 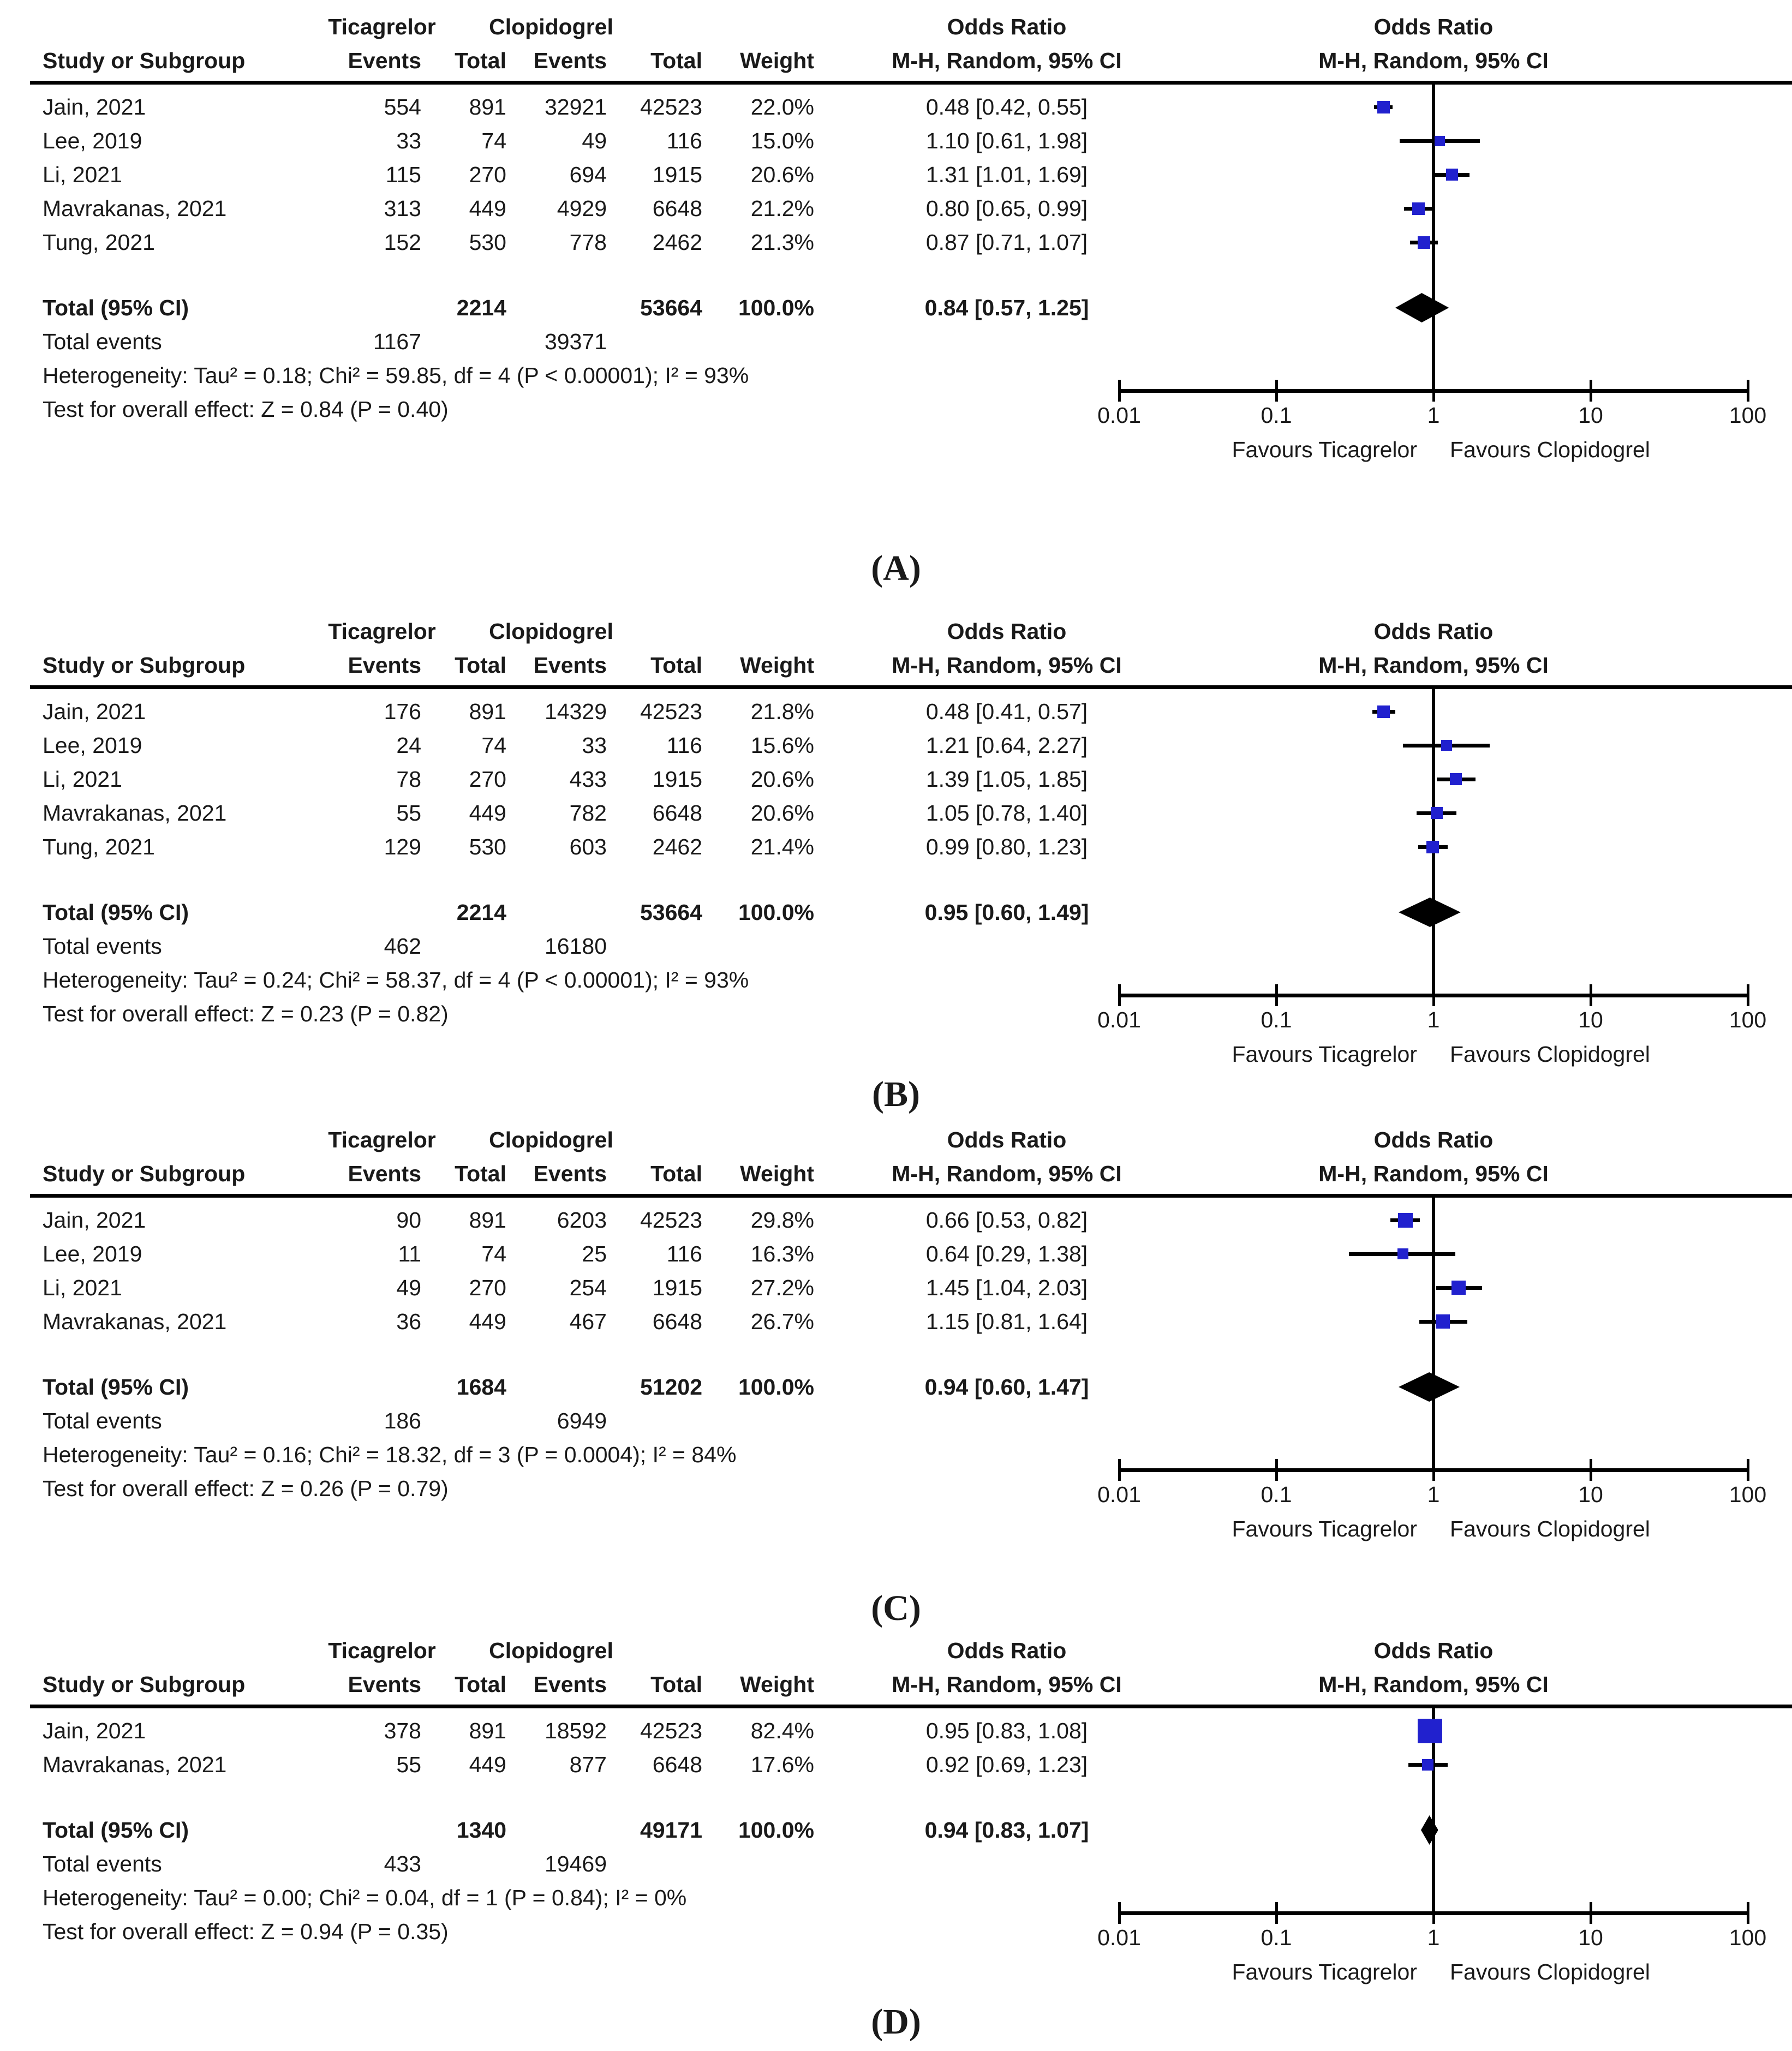 I want to click on weight-value: 15.6%, so click(x=782, y=745).